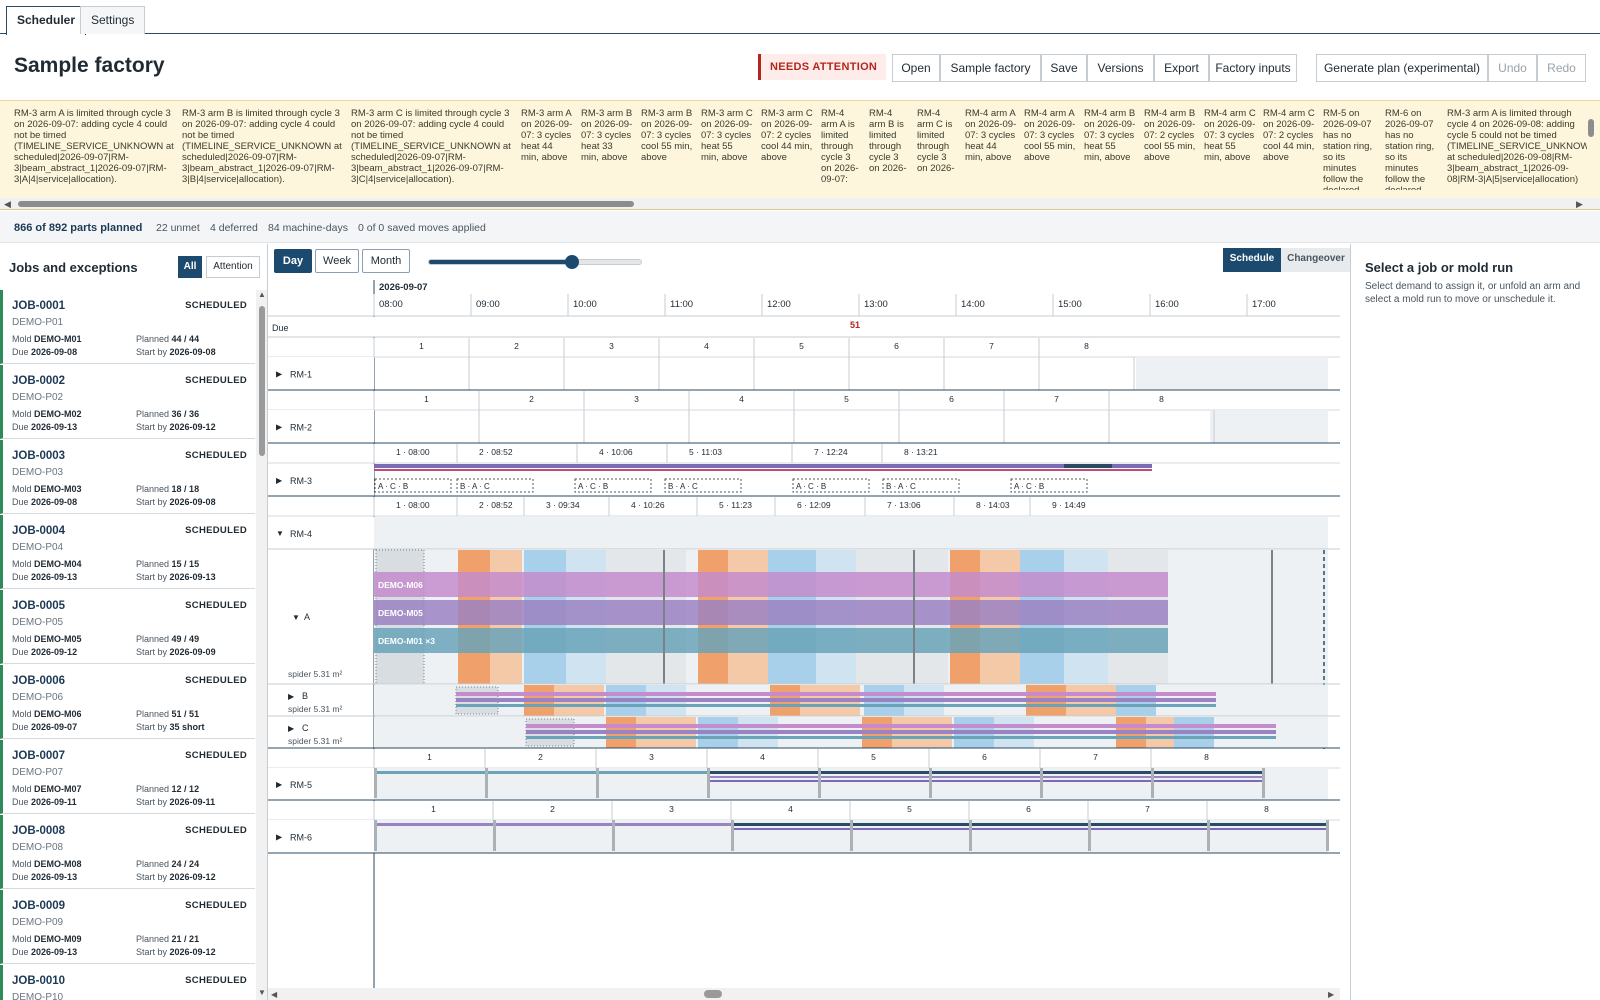 This screenshot has height=1000, width=1600. What do you see at coordinates (400, 585) in the screenshot?
I see `mold-run-label: DEMO-M06` at bounding box center [400, 585].